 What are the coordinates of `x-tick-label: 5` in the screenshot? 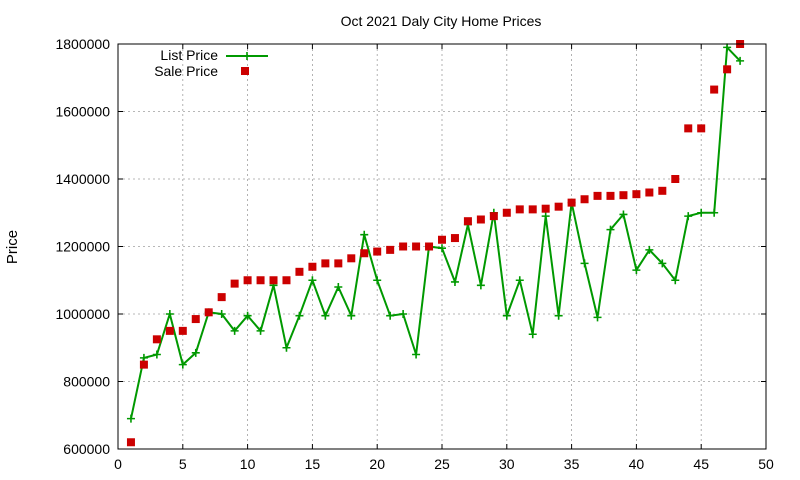 It's located at (183, 464).